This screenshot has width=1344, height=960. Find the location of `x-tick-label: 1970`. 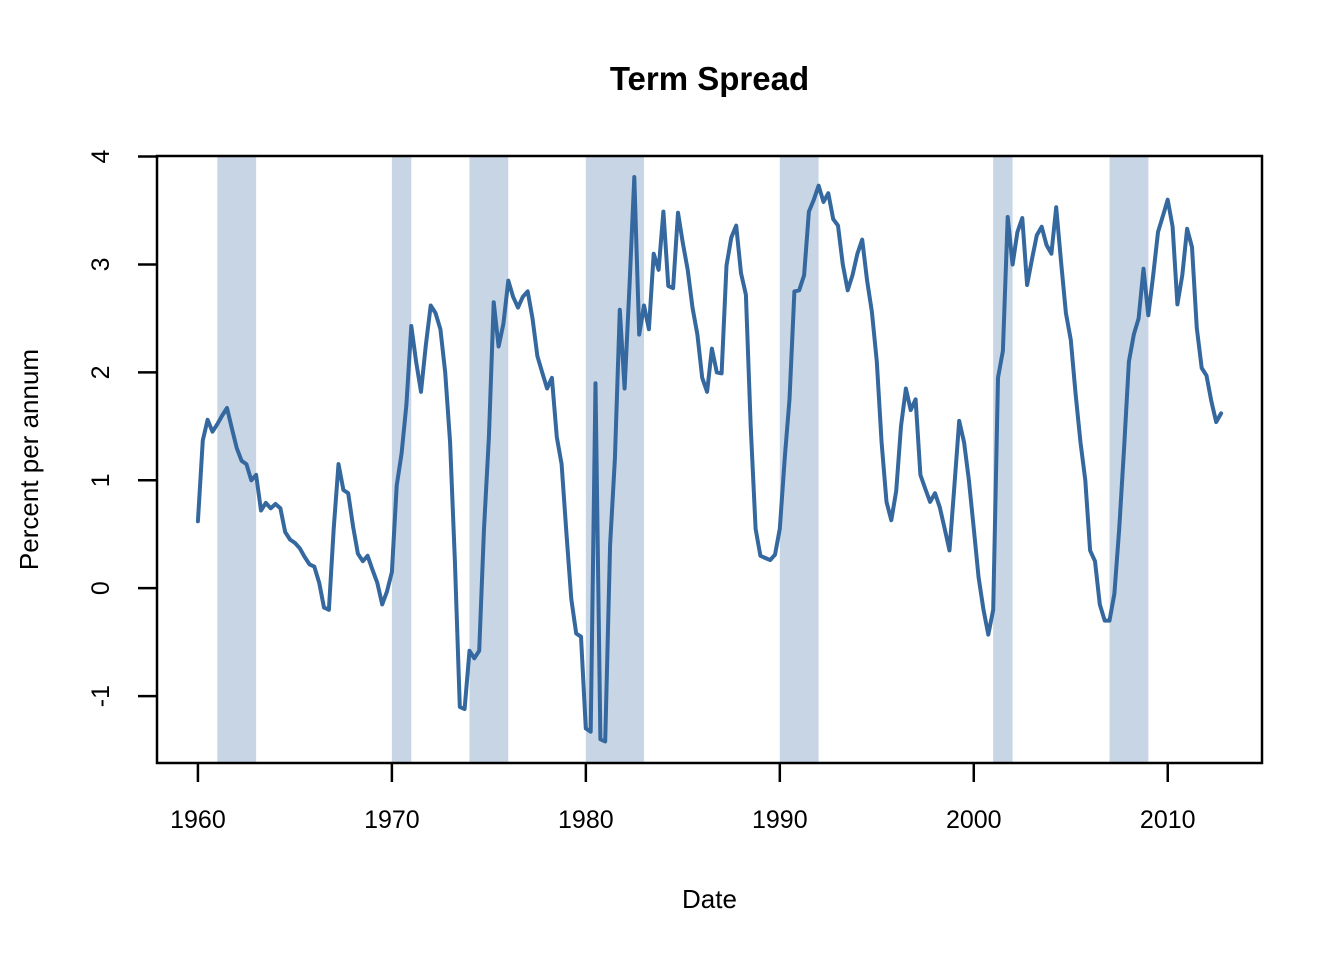

x-tick-label: 1970 is located at coordinates (392, 820).